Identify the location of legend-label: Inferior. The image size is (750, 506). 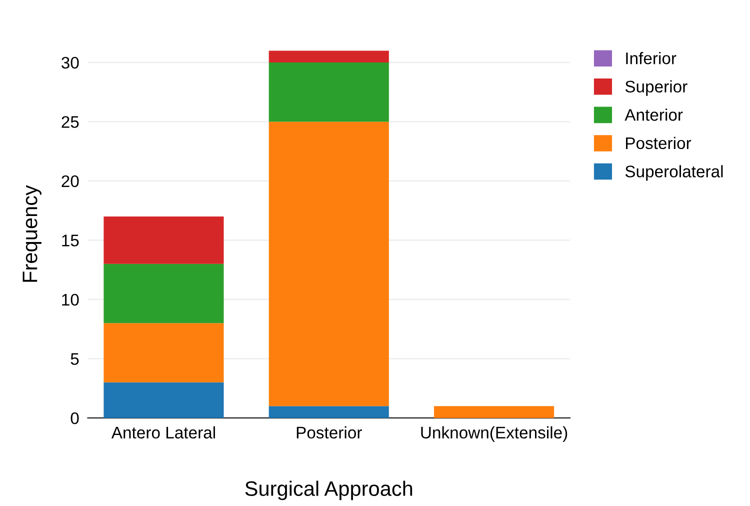
(651, 58).